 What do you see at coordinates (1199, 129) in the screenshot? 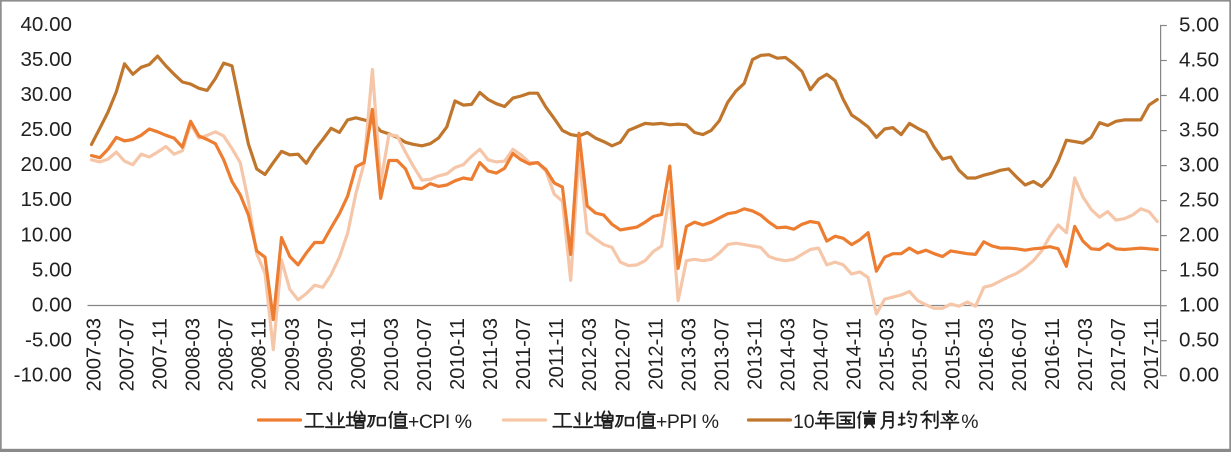
I see `svg-text: 3.50` at bounding box center [1199, 129].